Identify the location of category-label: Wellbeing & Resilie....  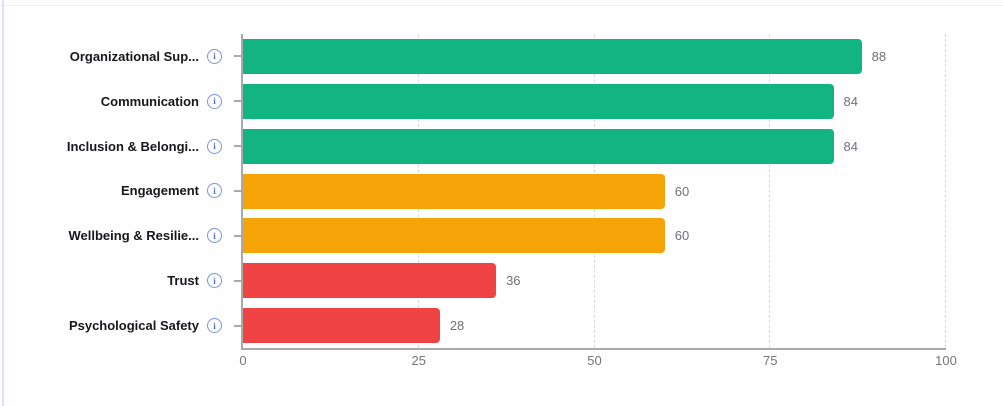
(133, 236).